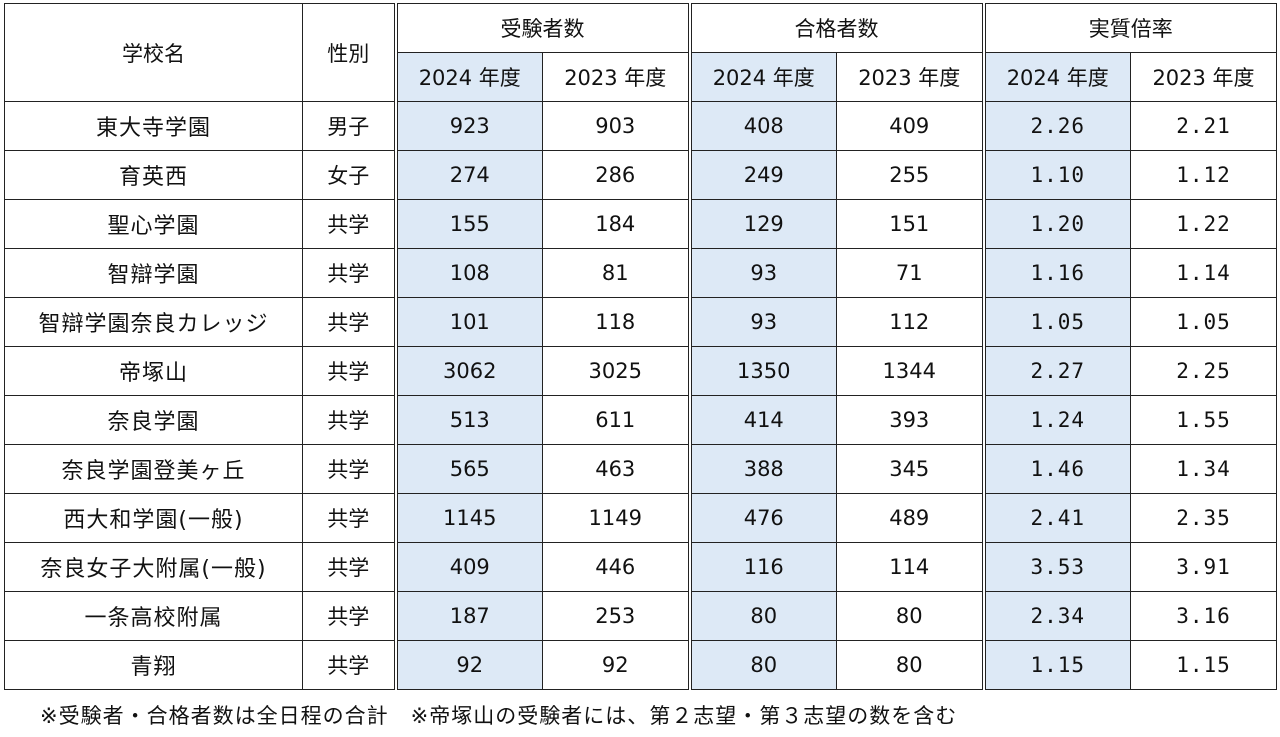 The height and width of the screenshot is (737, 1280). Describe the element at coordinates (153, 126) in the screenshot. I see `school-name-cell: 東大寺学園` at that location.